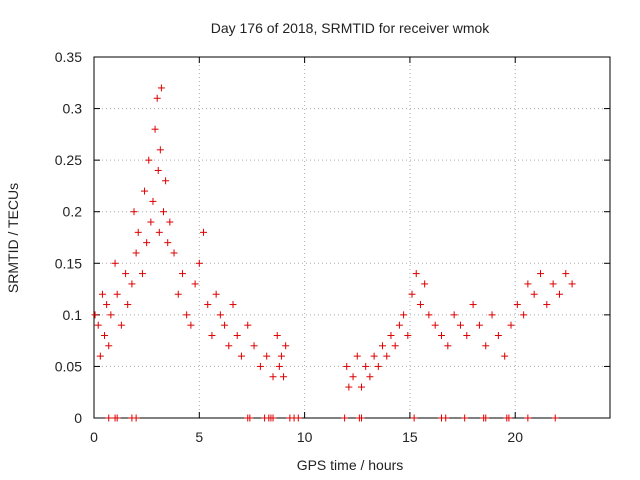 The image size is (640, 480). Describe the element at coordinates (350, 465) in the screenshot. I see `x-axis-label: GPS time / hours` at that location.